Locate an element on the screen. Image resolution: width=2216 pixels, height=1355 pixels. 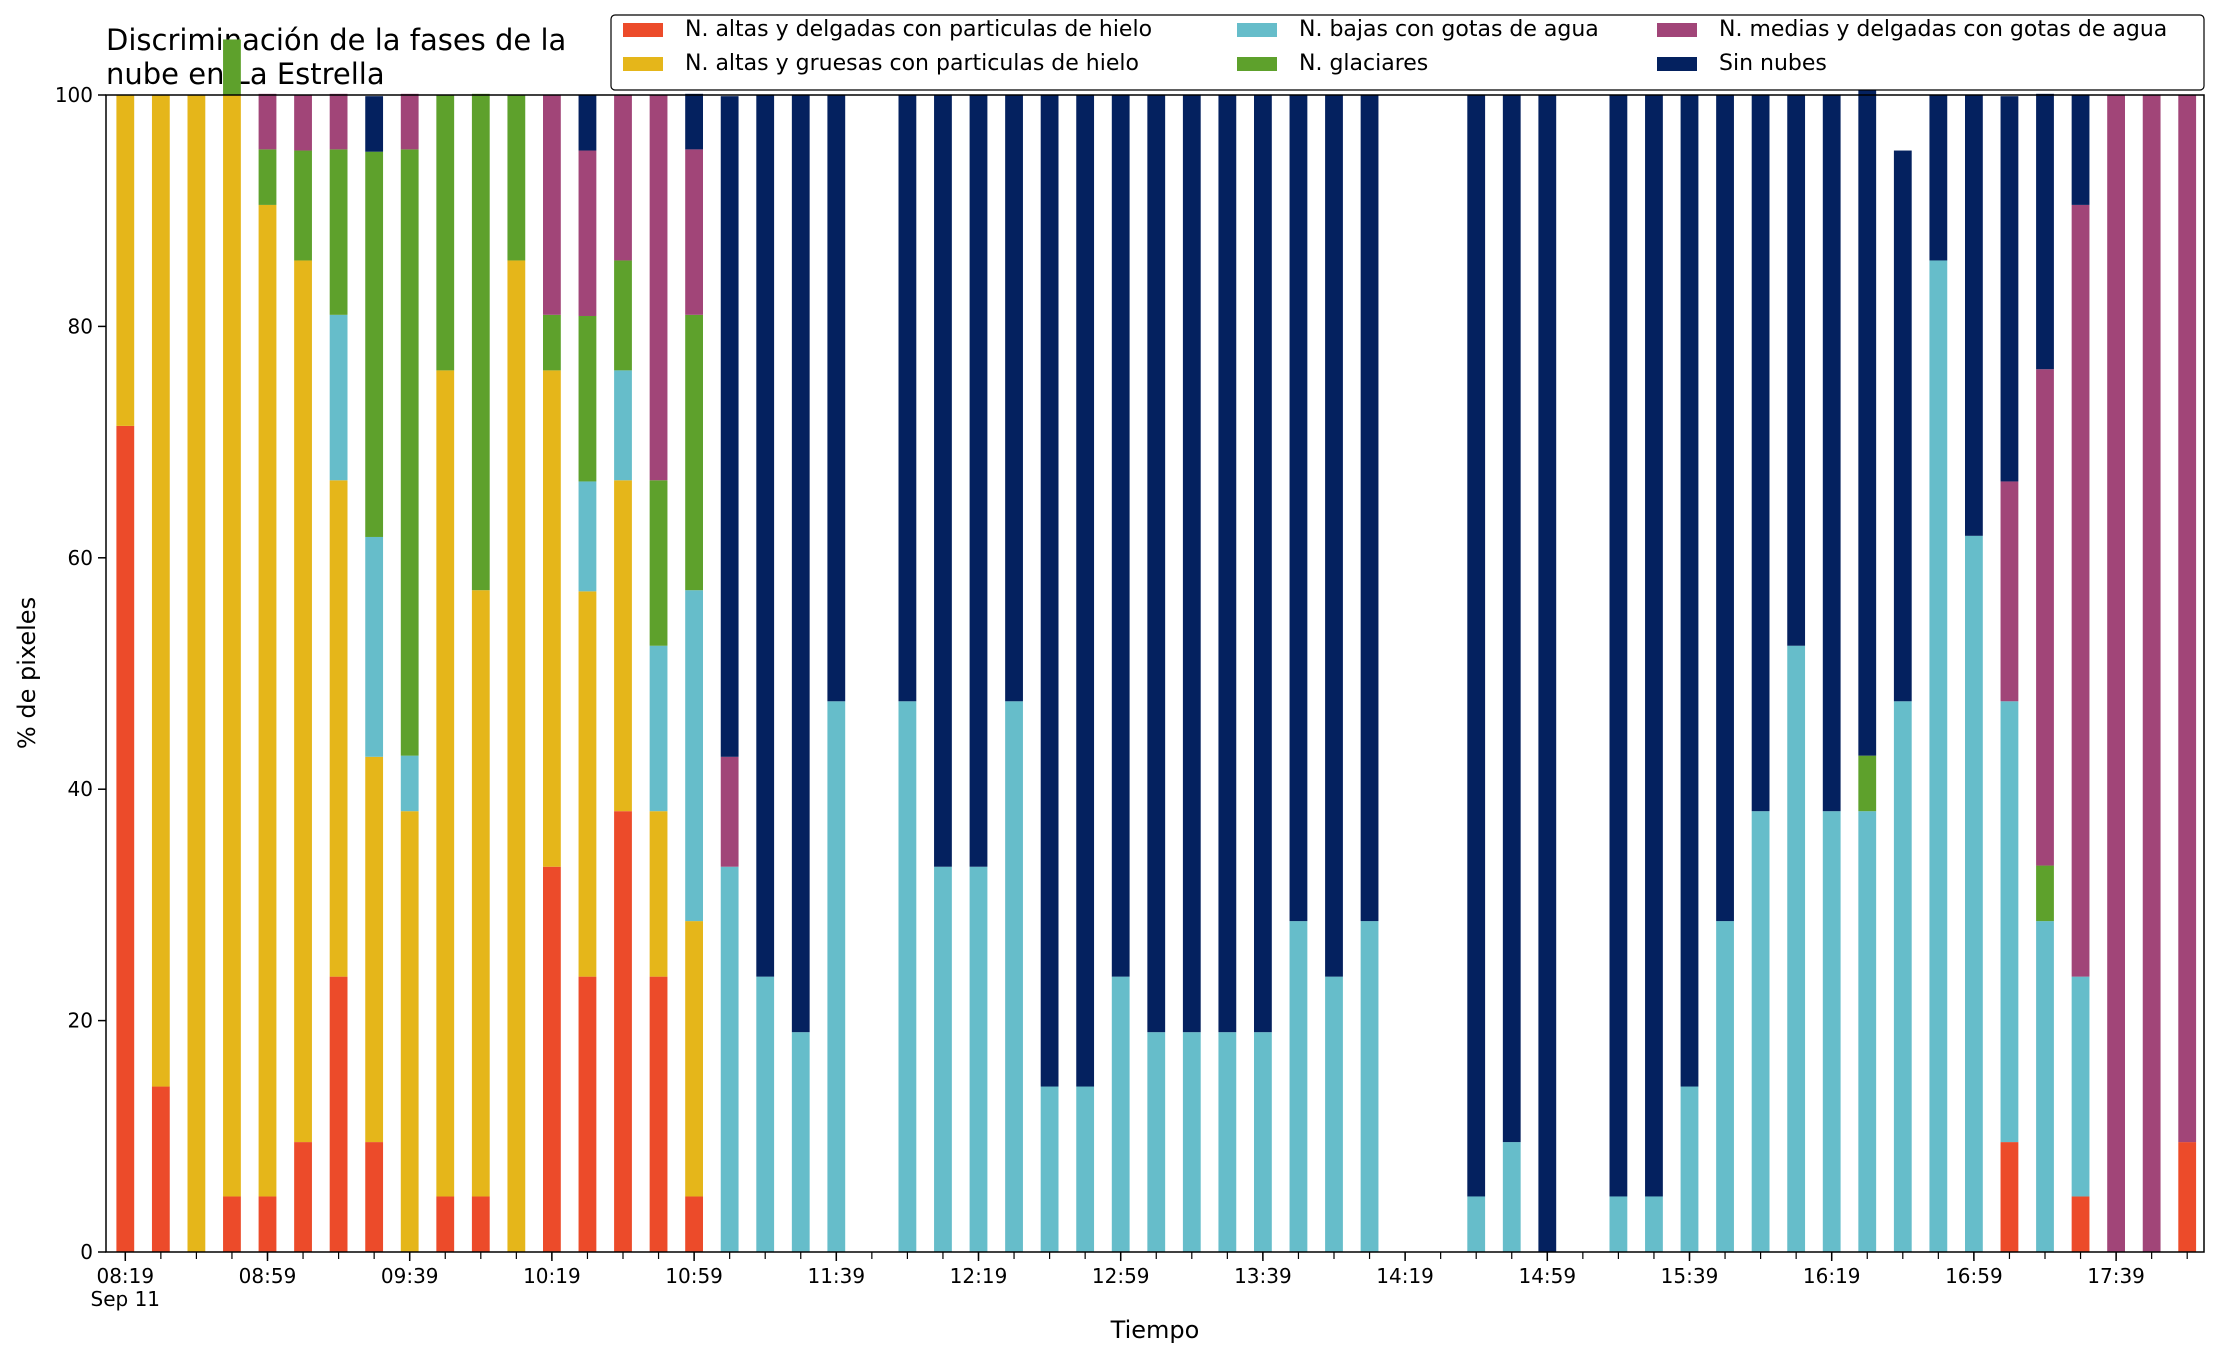
y-tick-label: 20 is located at coordinates (80, 1021).